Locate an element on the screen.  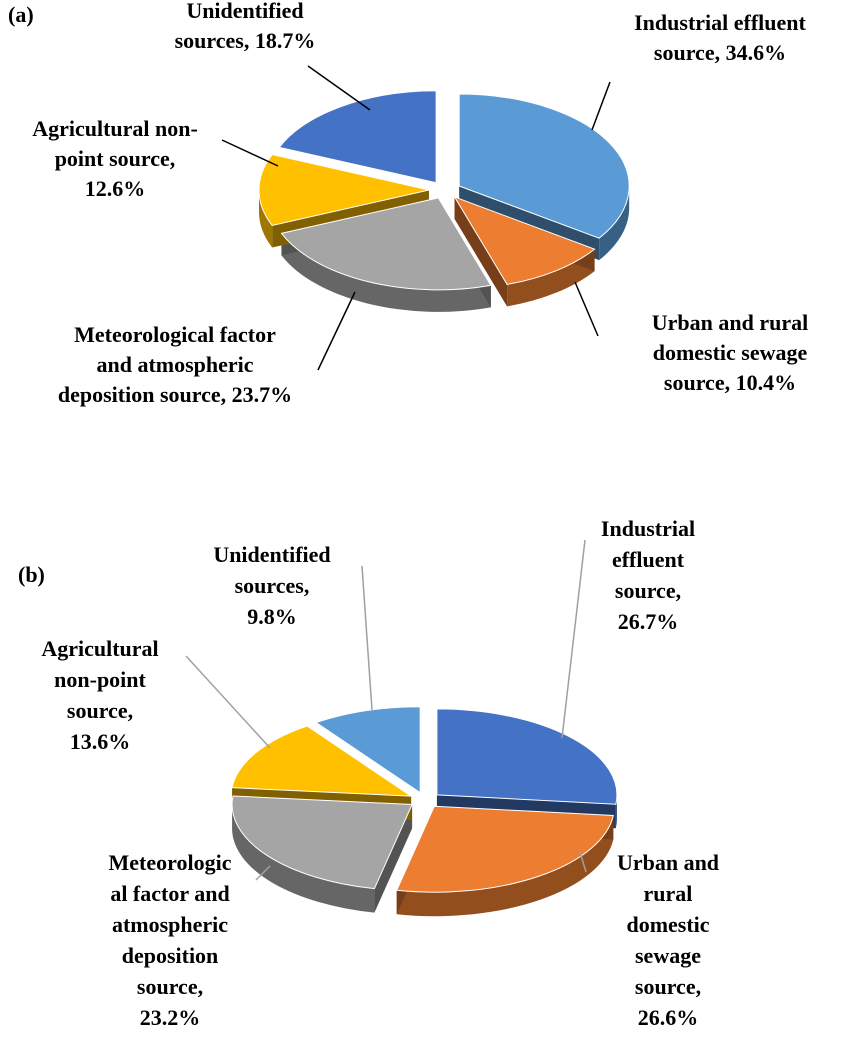
slice-label-line: Agricultural is located at coordinates (99, 648).